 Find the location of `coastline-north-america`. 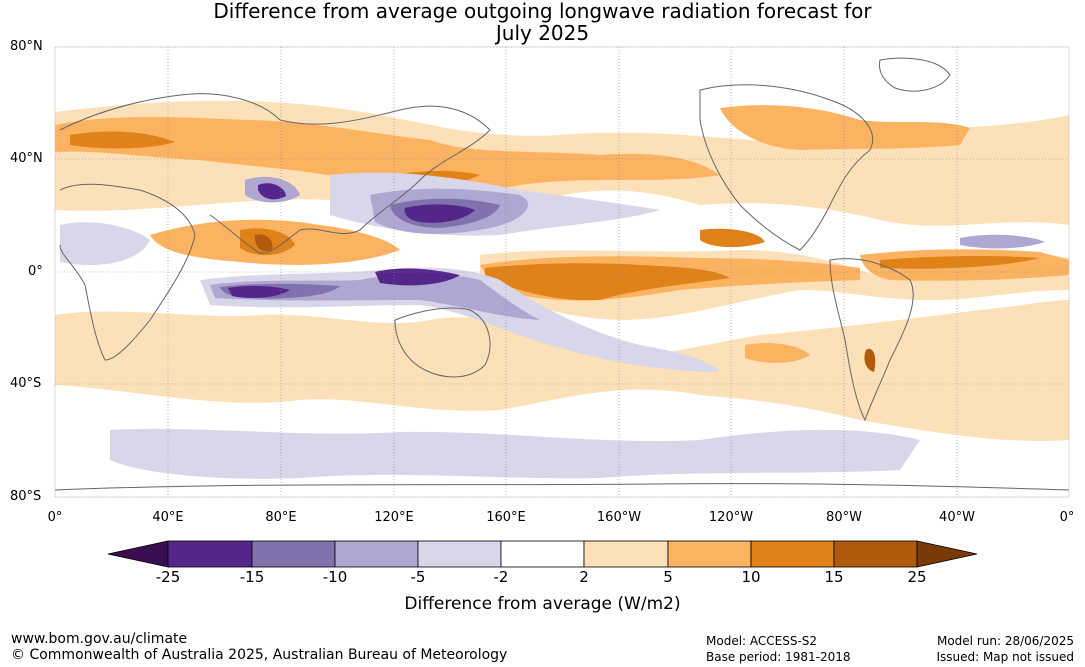

coastline-north-america is located at coordinates (786, 167).